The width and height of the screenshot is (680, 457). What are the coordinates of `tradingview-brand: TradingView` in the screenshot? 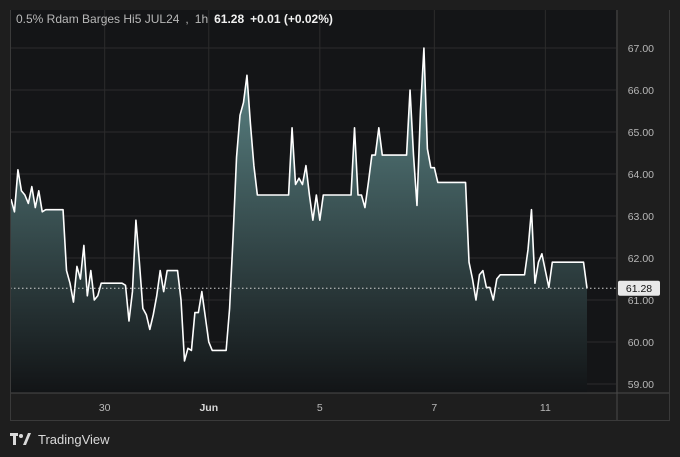 It's located at (60, 439).